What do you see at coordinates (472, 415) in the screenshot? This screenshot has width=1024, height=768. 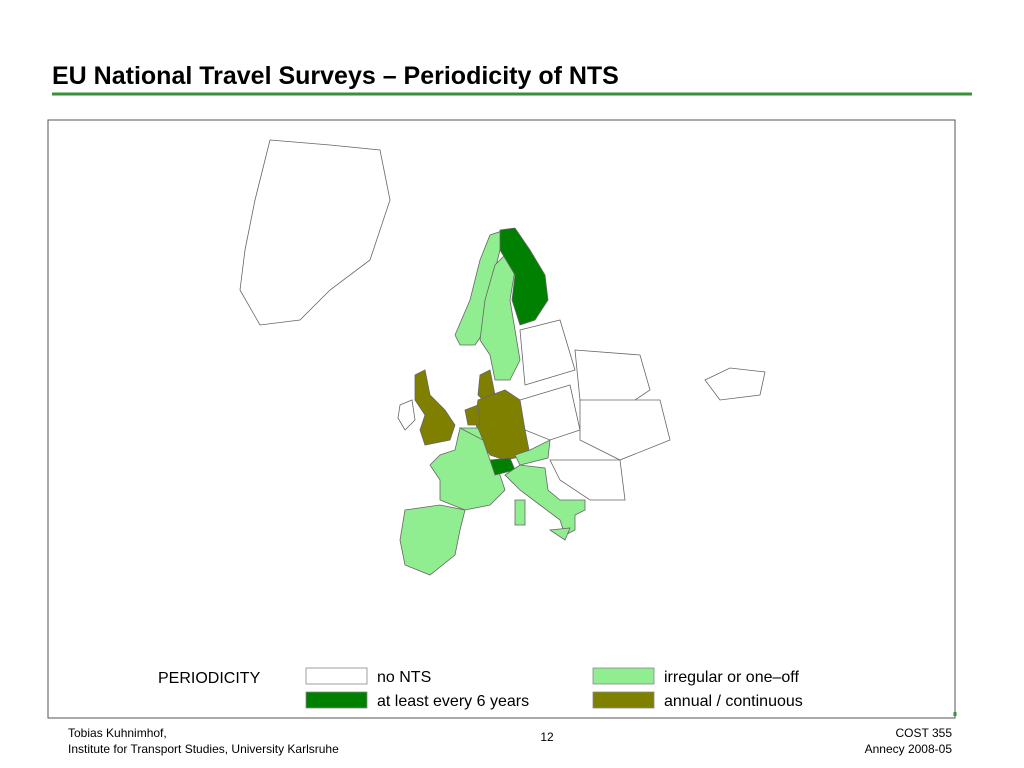 I see `netherlands` at bounding box center [472, 415].